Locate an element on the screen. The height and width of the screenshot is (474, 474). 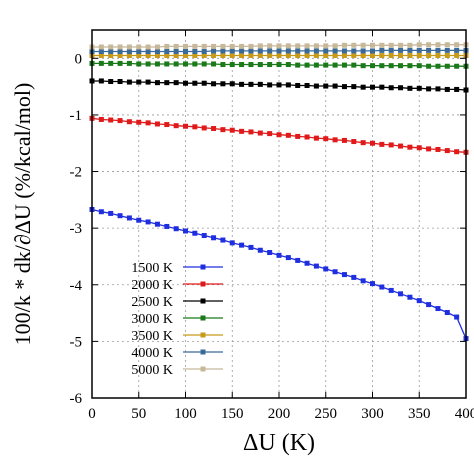
legend-label: 2500 K is located at coordinates (152, 302).